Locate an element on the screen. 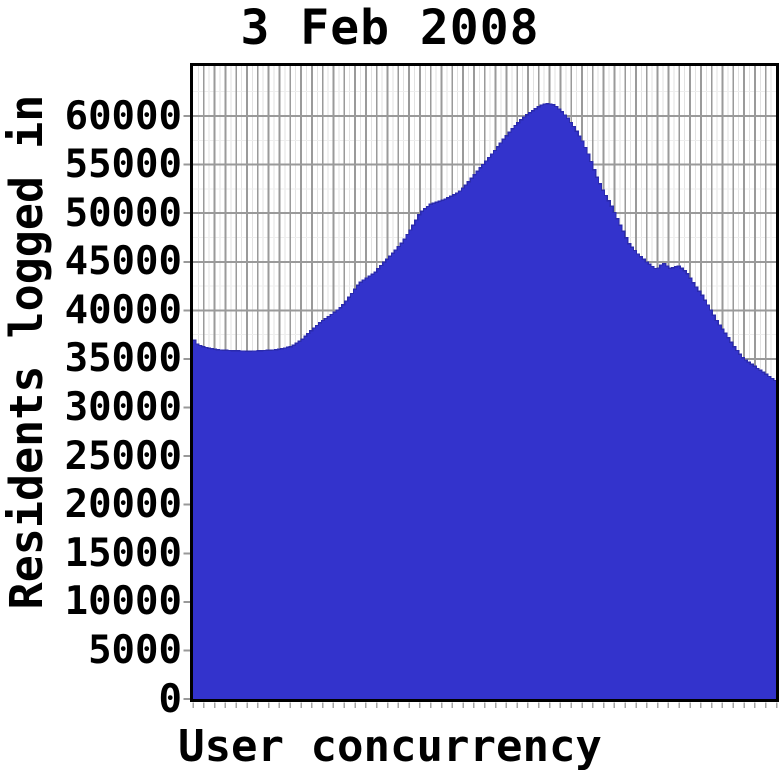 The image size is (780, 780). y-tick-label-15000: 15000 is located at coordinates (123, 553).